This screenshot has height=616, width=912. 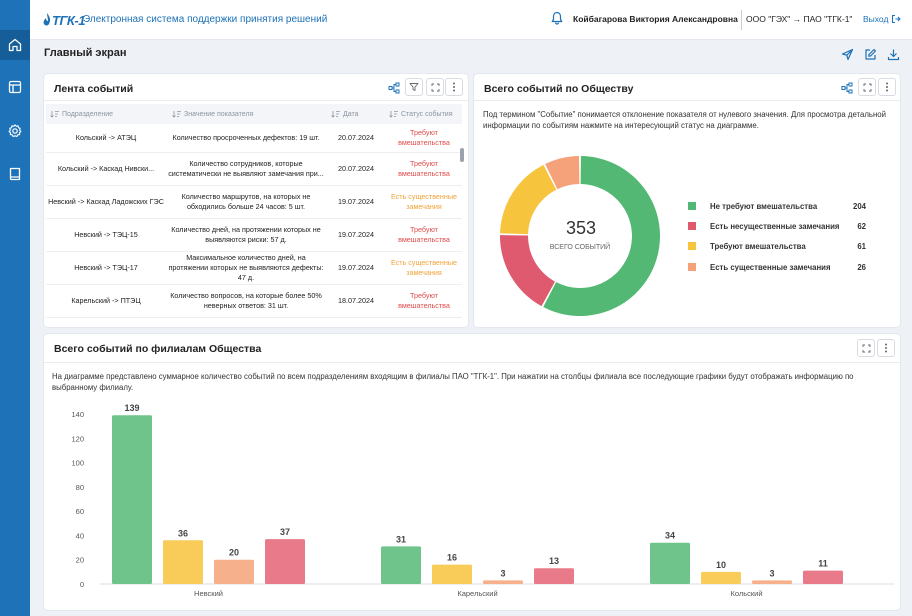 What do you see at coordinates (427, 114) in the screenshot?
I see `column-header-label: Статус события` at bounding box center [427, 114].